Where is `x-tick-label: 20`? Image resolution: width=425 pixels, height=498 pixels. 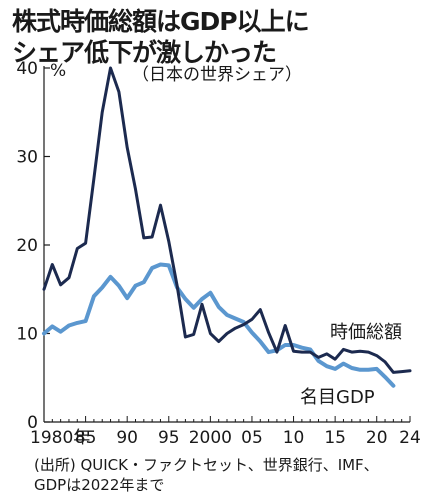 x-tick-label: 20 is located at coordinates (377, 438).